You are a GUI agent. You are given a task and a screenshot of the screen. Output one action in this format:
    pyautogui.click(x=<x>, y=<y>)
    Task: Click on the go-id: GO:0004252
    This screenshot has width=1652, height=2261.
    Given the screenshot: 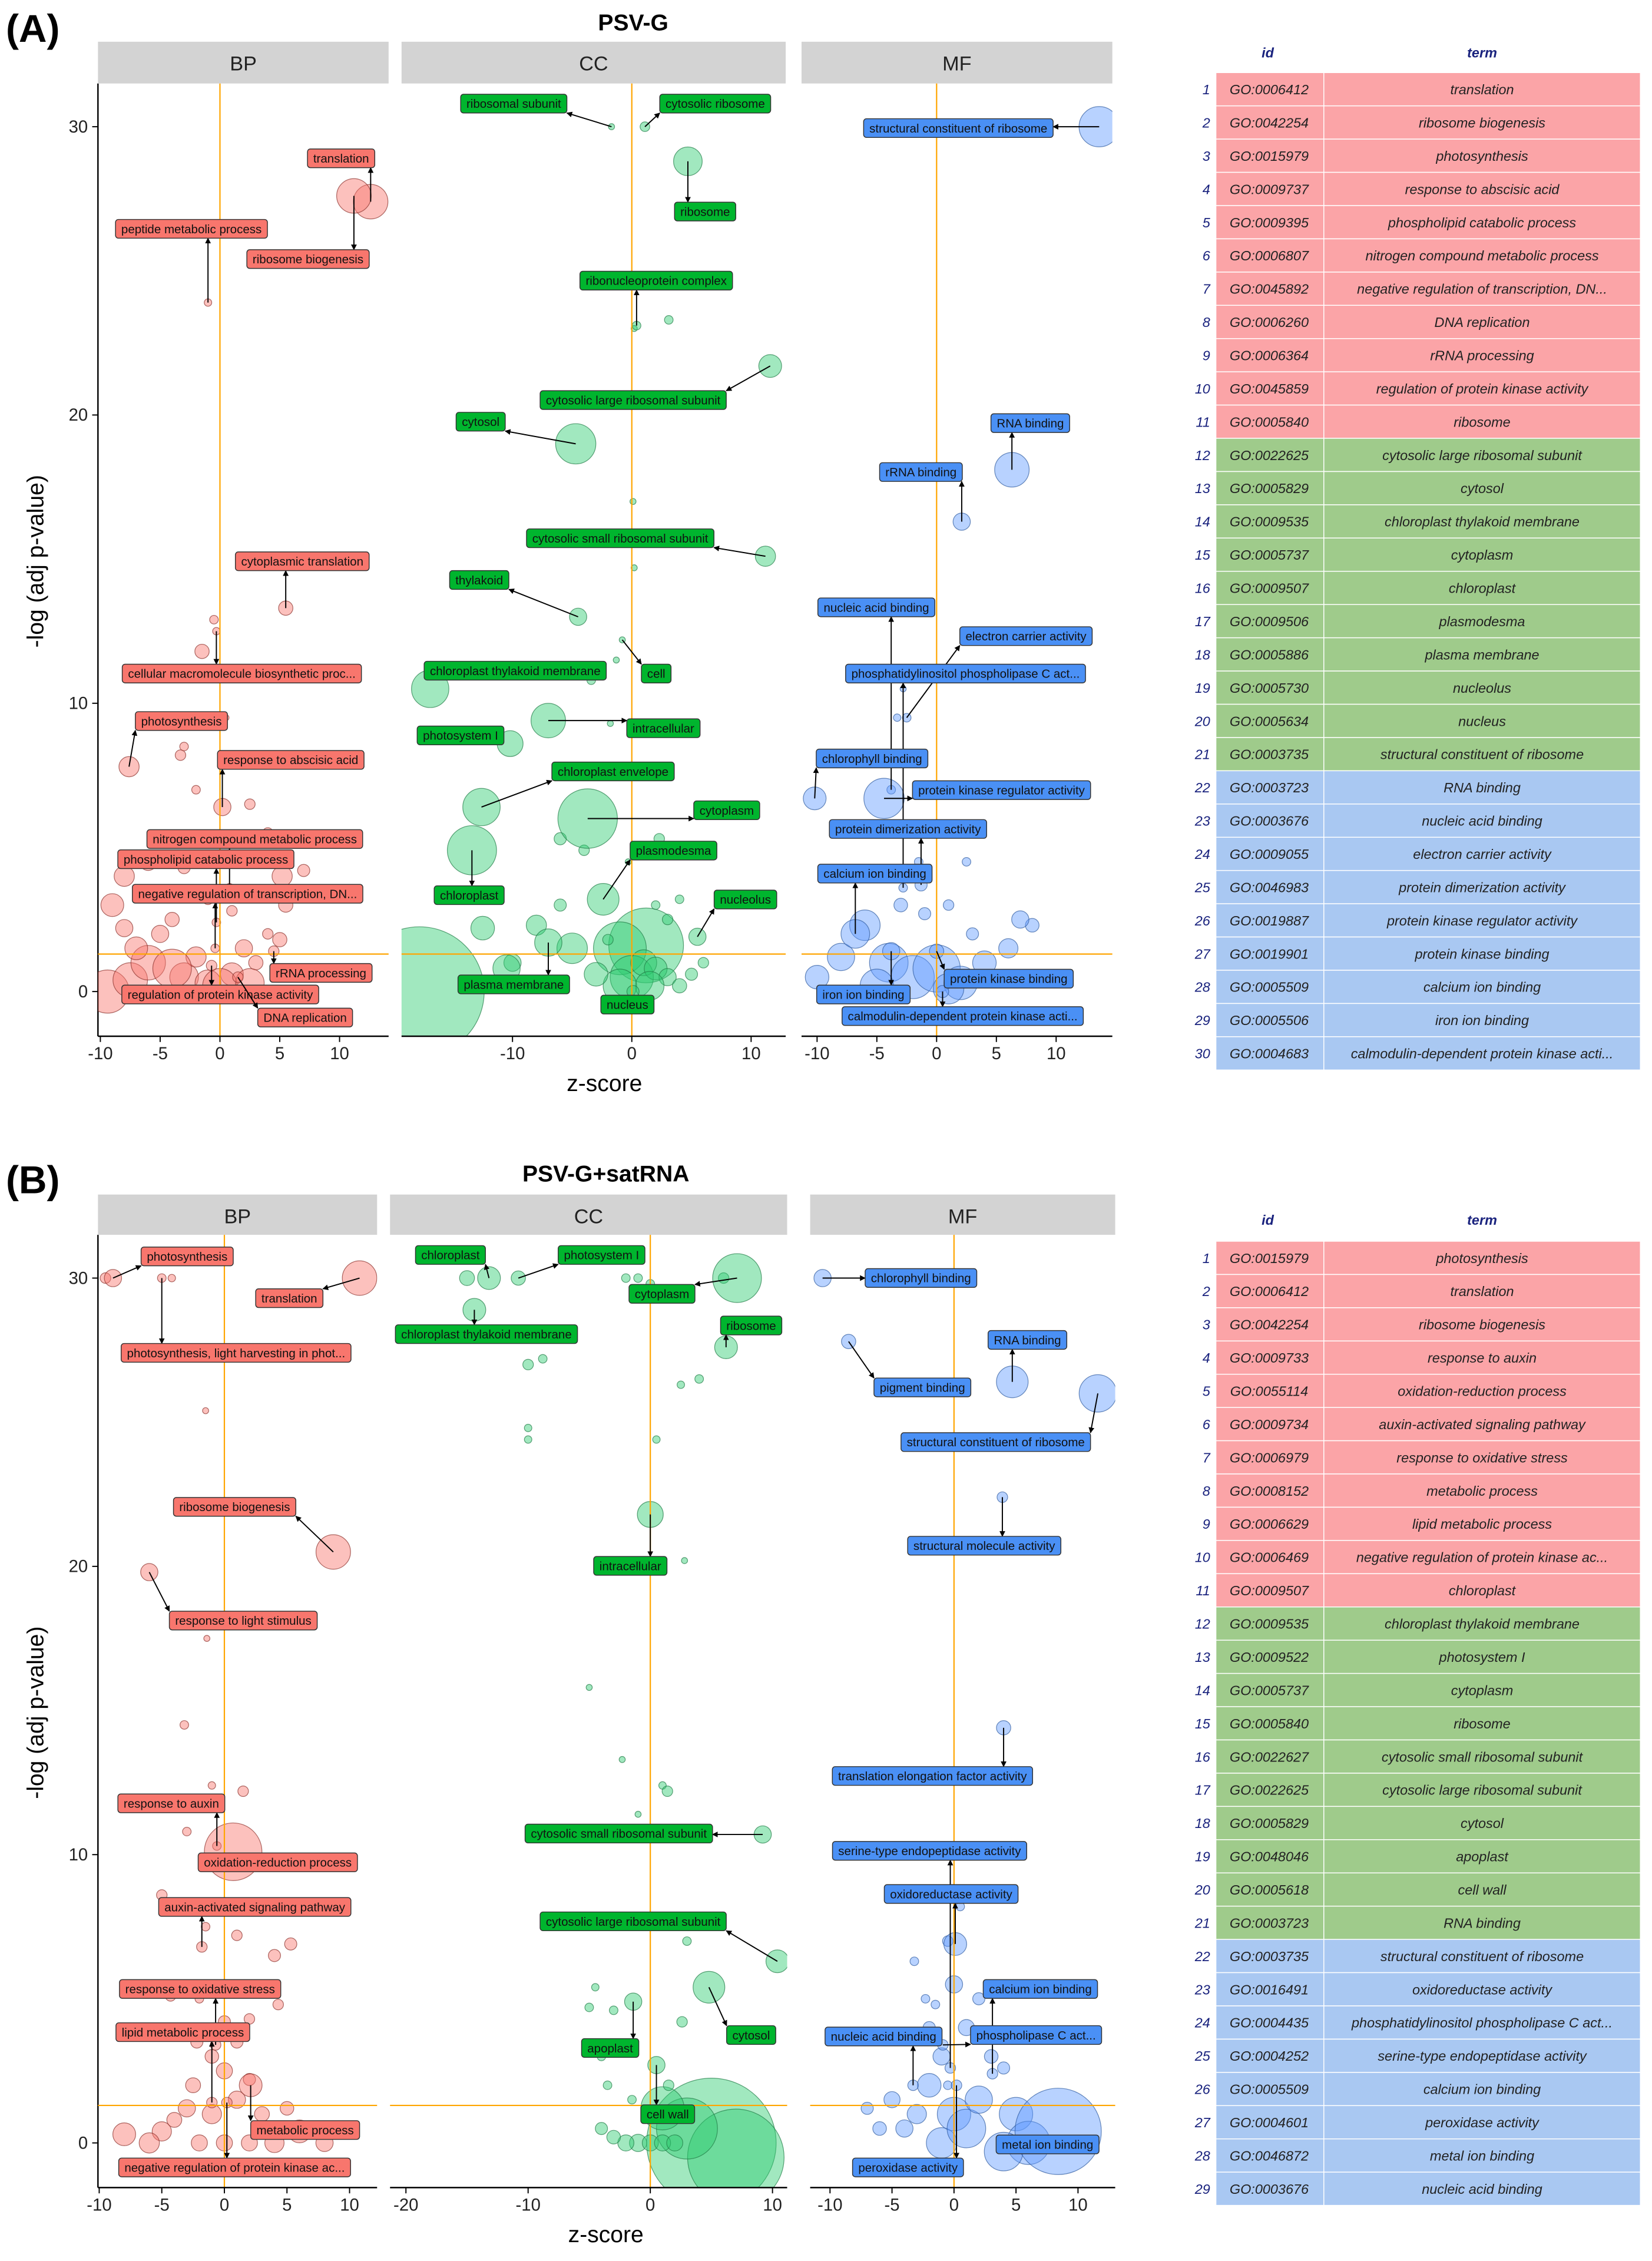 What is the action you would take?
    pyautogui.click(x=1270, y=2056)
    